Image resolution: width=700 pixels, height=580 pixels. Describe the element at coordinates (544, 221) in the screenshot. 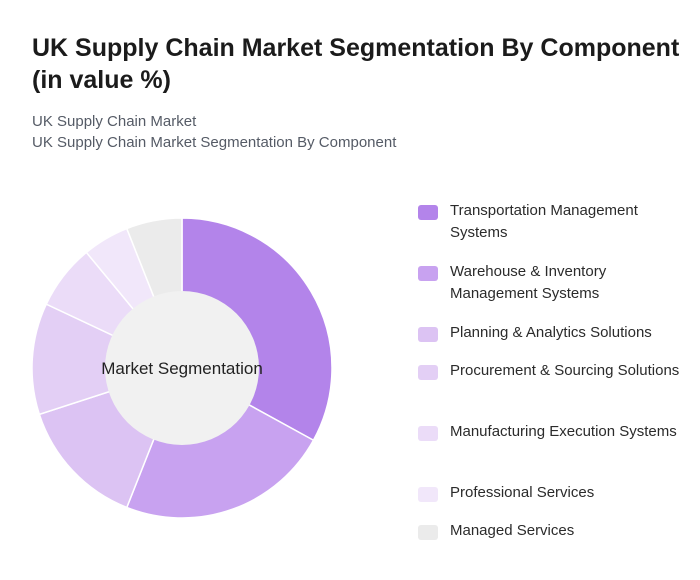

I see `legend-label: Transportation Management Systems` at that location.